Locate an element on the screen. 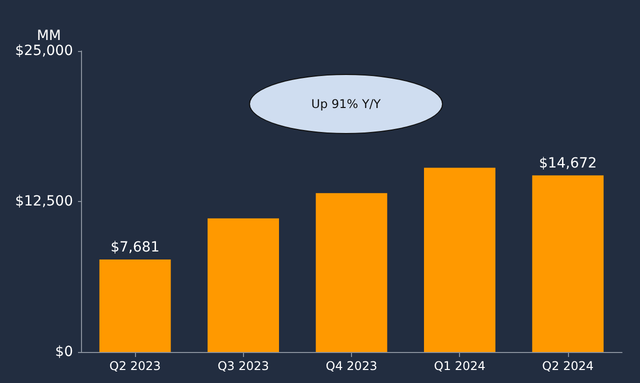 The width and height of the screenshot is (640, 383). x-tick-label: Q2 2023 is located at coordinates (135, 366).